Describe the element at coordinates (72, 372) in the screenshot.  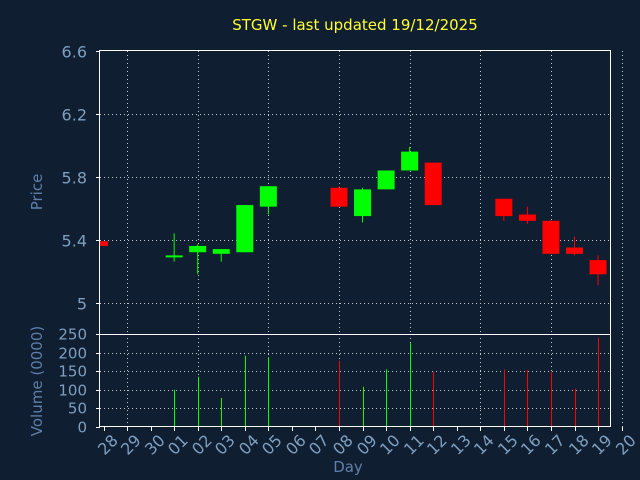
I see `volume-tick-label: 150` at that location.